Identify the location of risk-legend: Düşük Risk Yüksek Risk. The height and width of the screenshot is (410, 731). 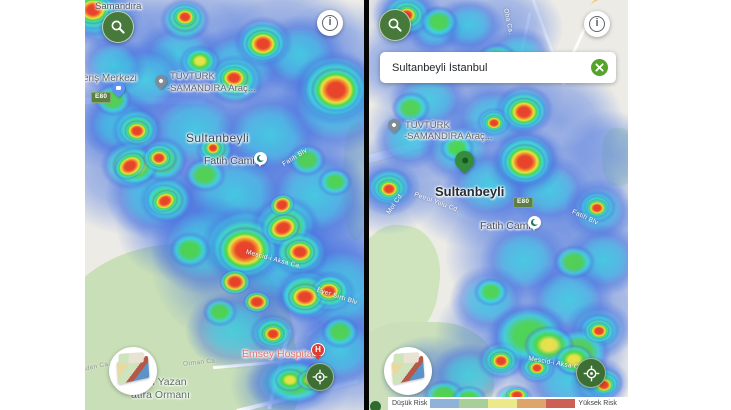
(508, 403).